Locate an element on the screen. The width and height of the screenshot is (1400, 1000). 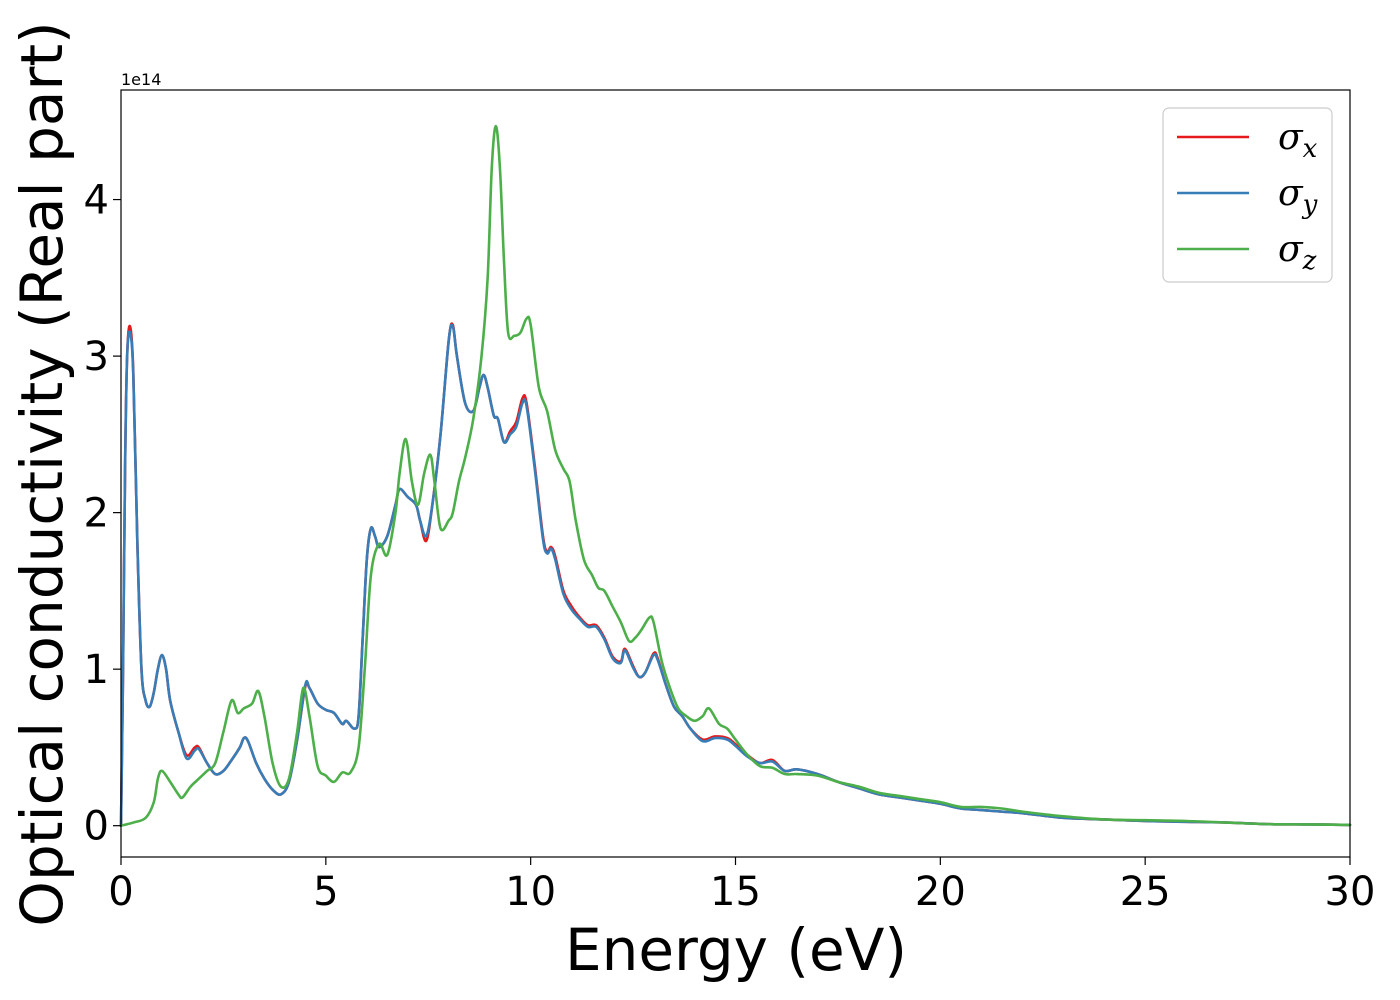
x-axis-ticks: 0 5 10 15 20 25 30 is located at coordinates (741, 886).